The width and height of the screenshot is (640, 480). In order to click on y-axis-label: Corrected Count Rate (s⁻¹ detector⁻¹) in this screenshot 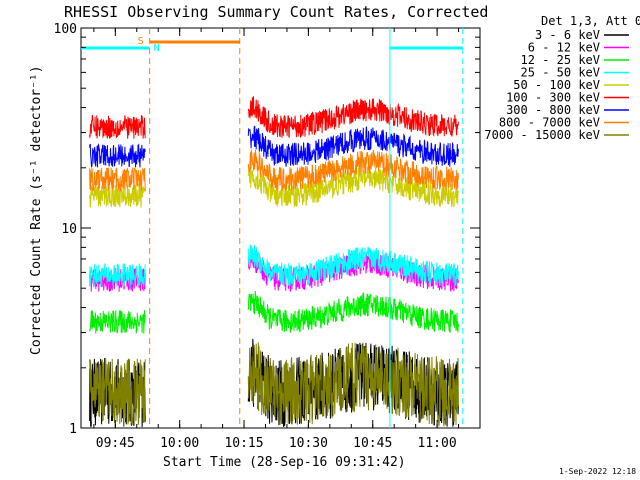, I will do `click(36, 210)`.